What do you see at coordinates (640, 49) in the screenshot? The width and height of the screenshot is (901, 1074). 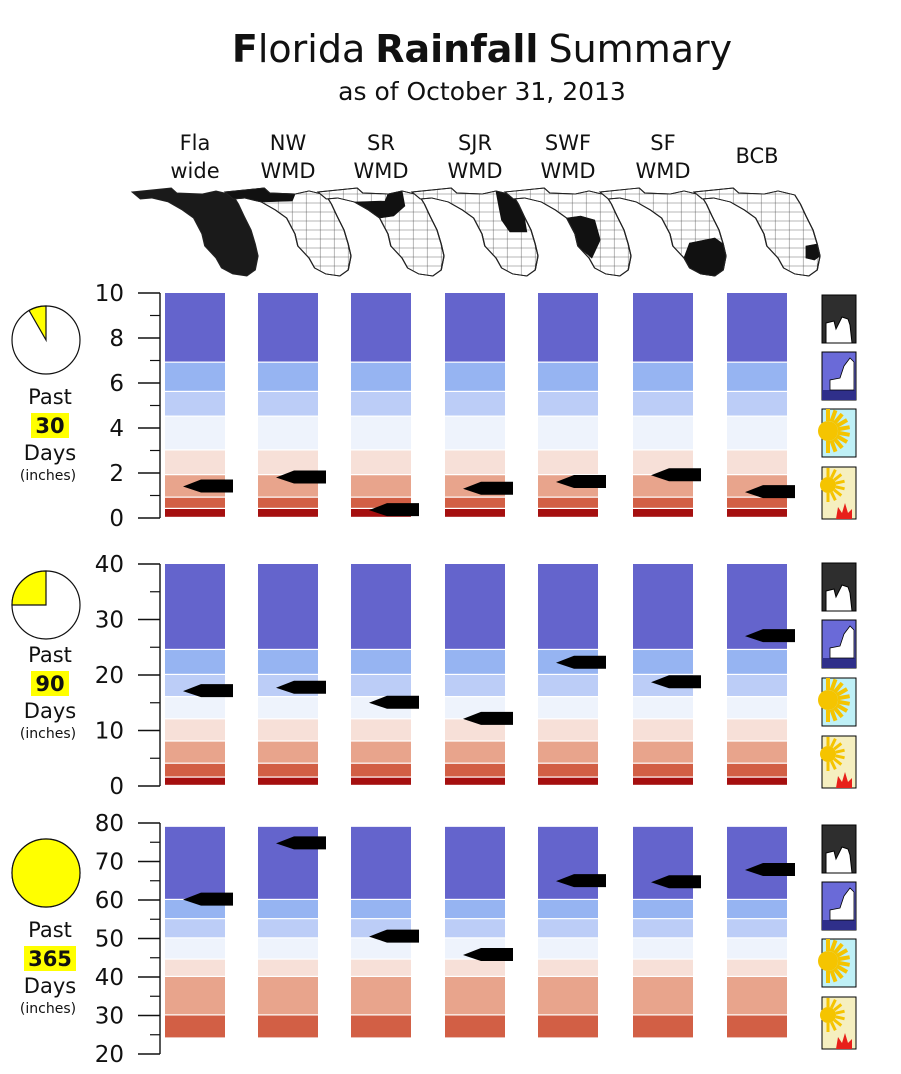 I see `title-summary: Summary` at bounding box center [640, 49].